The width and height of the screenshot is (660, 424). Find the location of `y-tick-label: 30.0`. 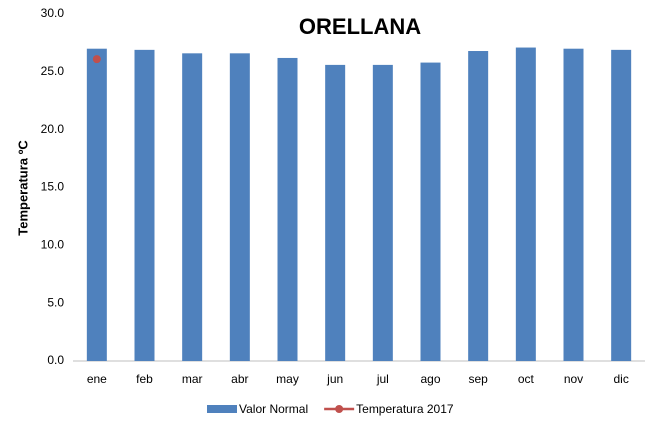

y-tick-label: 30.0 is located at coordinates (53, 13).